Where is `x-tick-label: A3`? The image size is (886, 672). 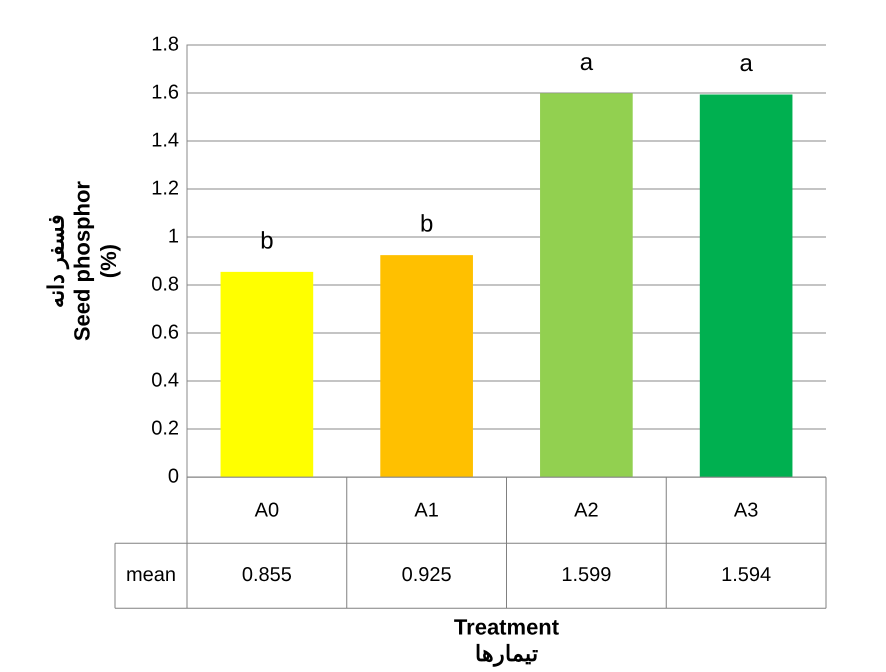
x-tick-label: A3 is located at coordinates (746, 511).